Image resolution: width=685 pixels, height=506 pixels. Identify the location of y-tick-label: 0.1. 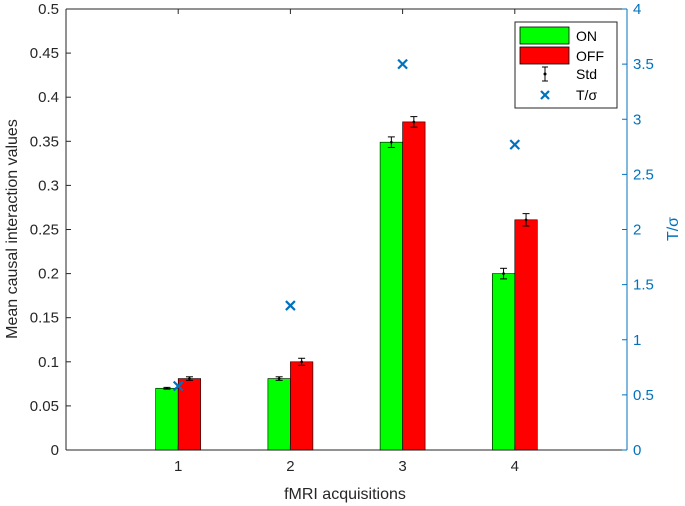
(48, 362).